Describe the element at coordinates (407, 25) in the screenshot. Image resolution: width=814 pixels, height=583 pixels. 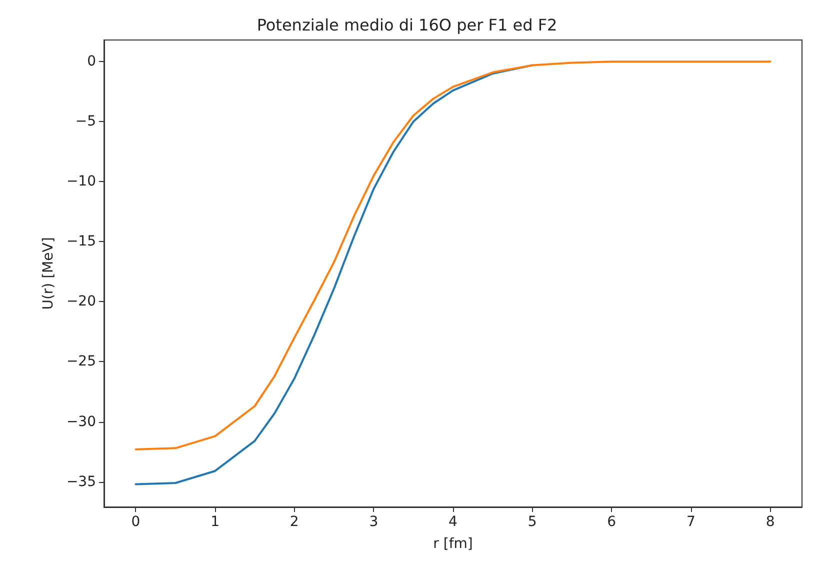
I see `chart-title: Potenziale medio di 16O per F1 ed F2` at that location.